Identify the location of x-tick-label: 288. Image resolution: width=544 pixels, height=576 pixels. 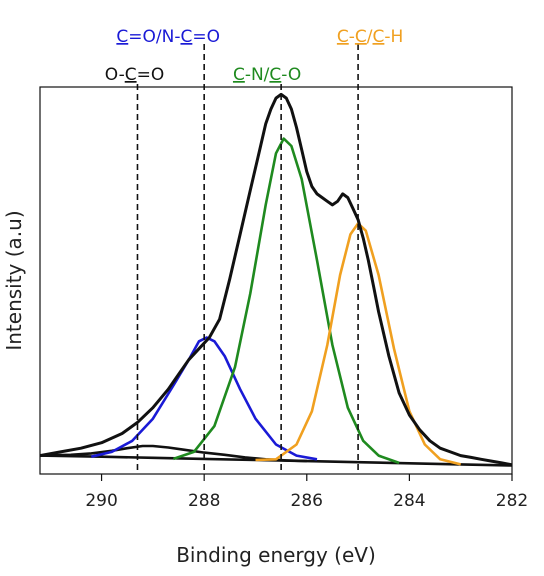
(204, 501).